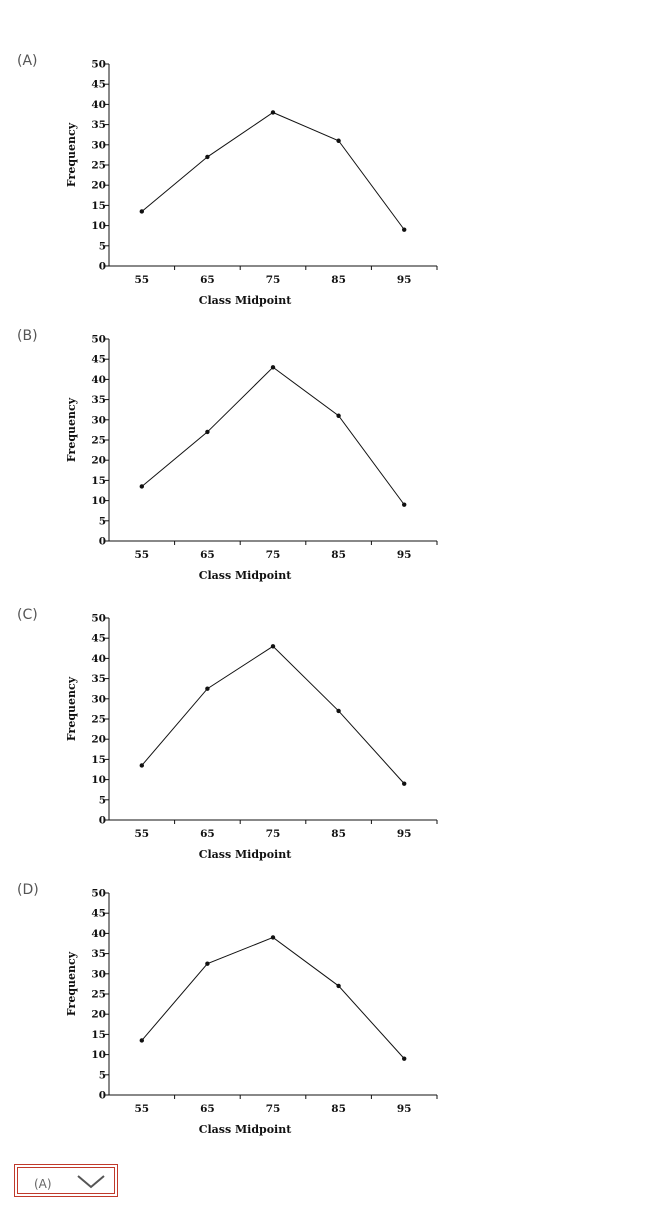 The image size is (645, 1212). I want to click on option-label-d: (D), so click(28, 890).